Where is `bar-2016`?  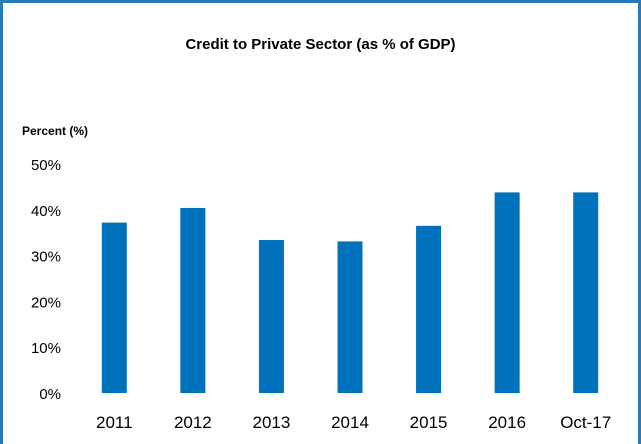
bar-2016 is located at coordinates (507, 292).